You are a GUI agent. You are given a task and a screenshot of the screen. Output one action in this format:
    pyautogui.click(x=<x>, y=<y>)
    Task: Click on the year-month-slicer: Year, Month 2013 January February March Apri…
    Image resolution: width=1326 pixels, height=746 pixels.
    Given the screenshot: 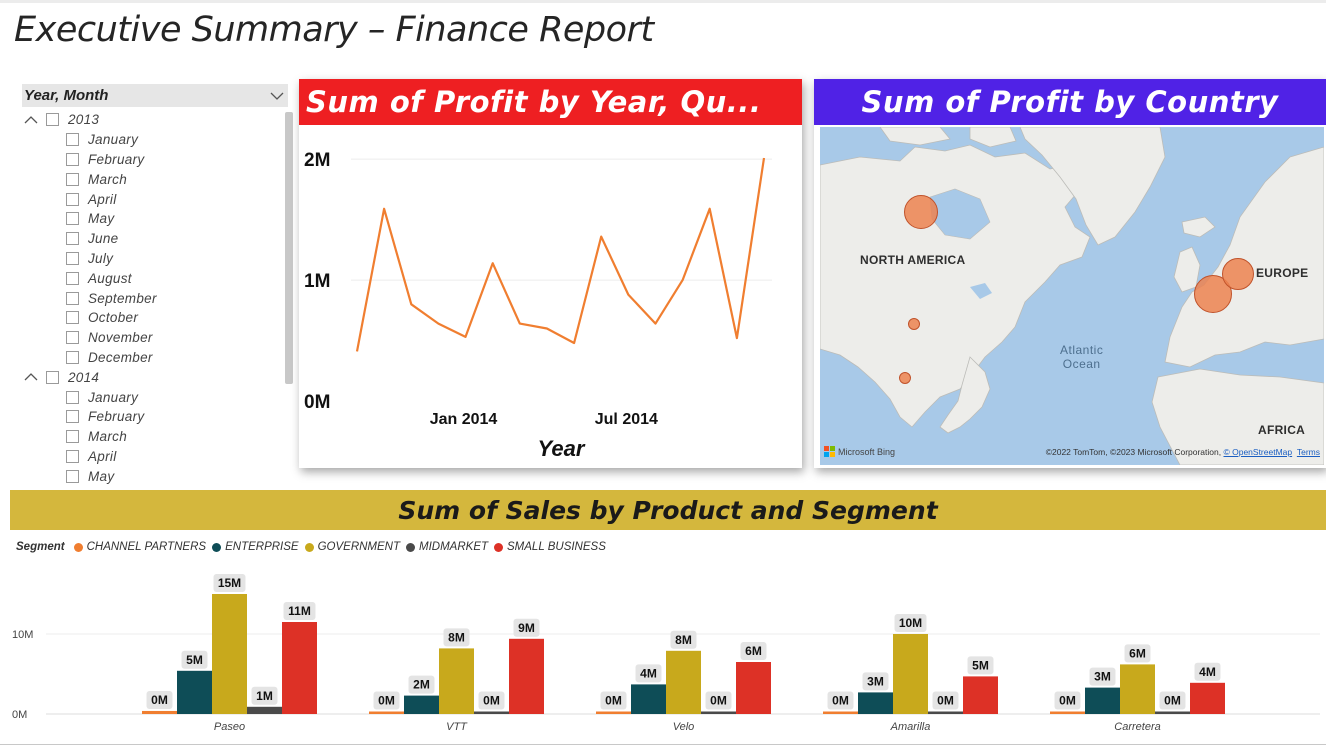 What is the action you would take?
    pyautogui.click(x=159, y=285)
    